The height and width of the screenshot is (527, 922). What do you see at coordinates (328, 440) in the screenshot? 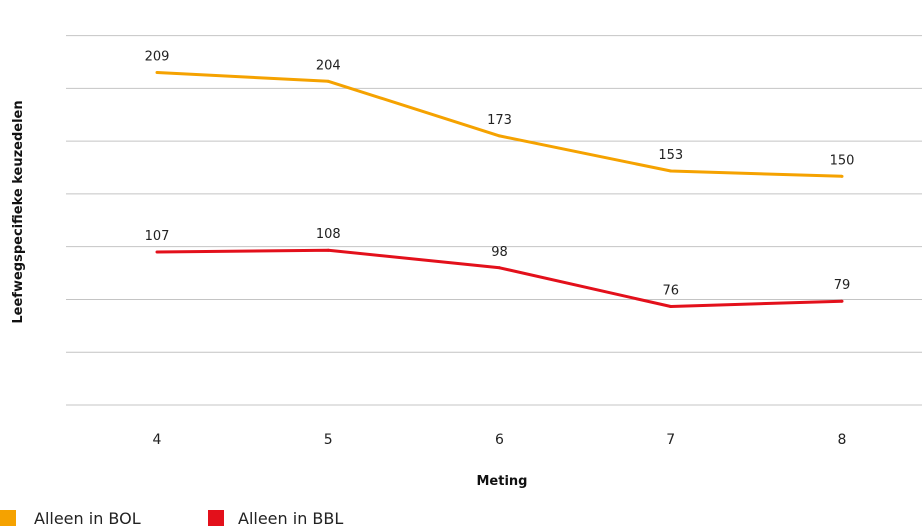
I see `x-tick-label-5: 5` at bounding box center [328, 440].